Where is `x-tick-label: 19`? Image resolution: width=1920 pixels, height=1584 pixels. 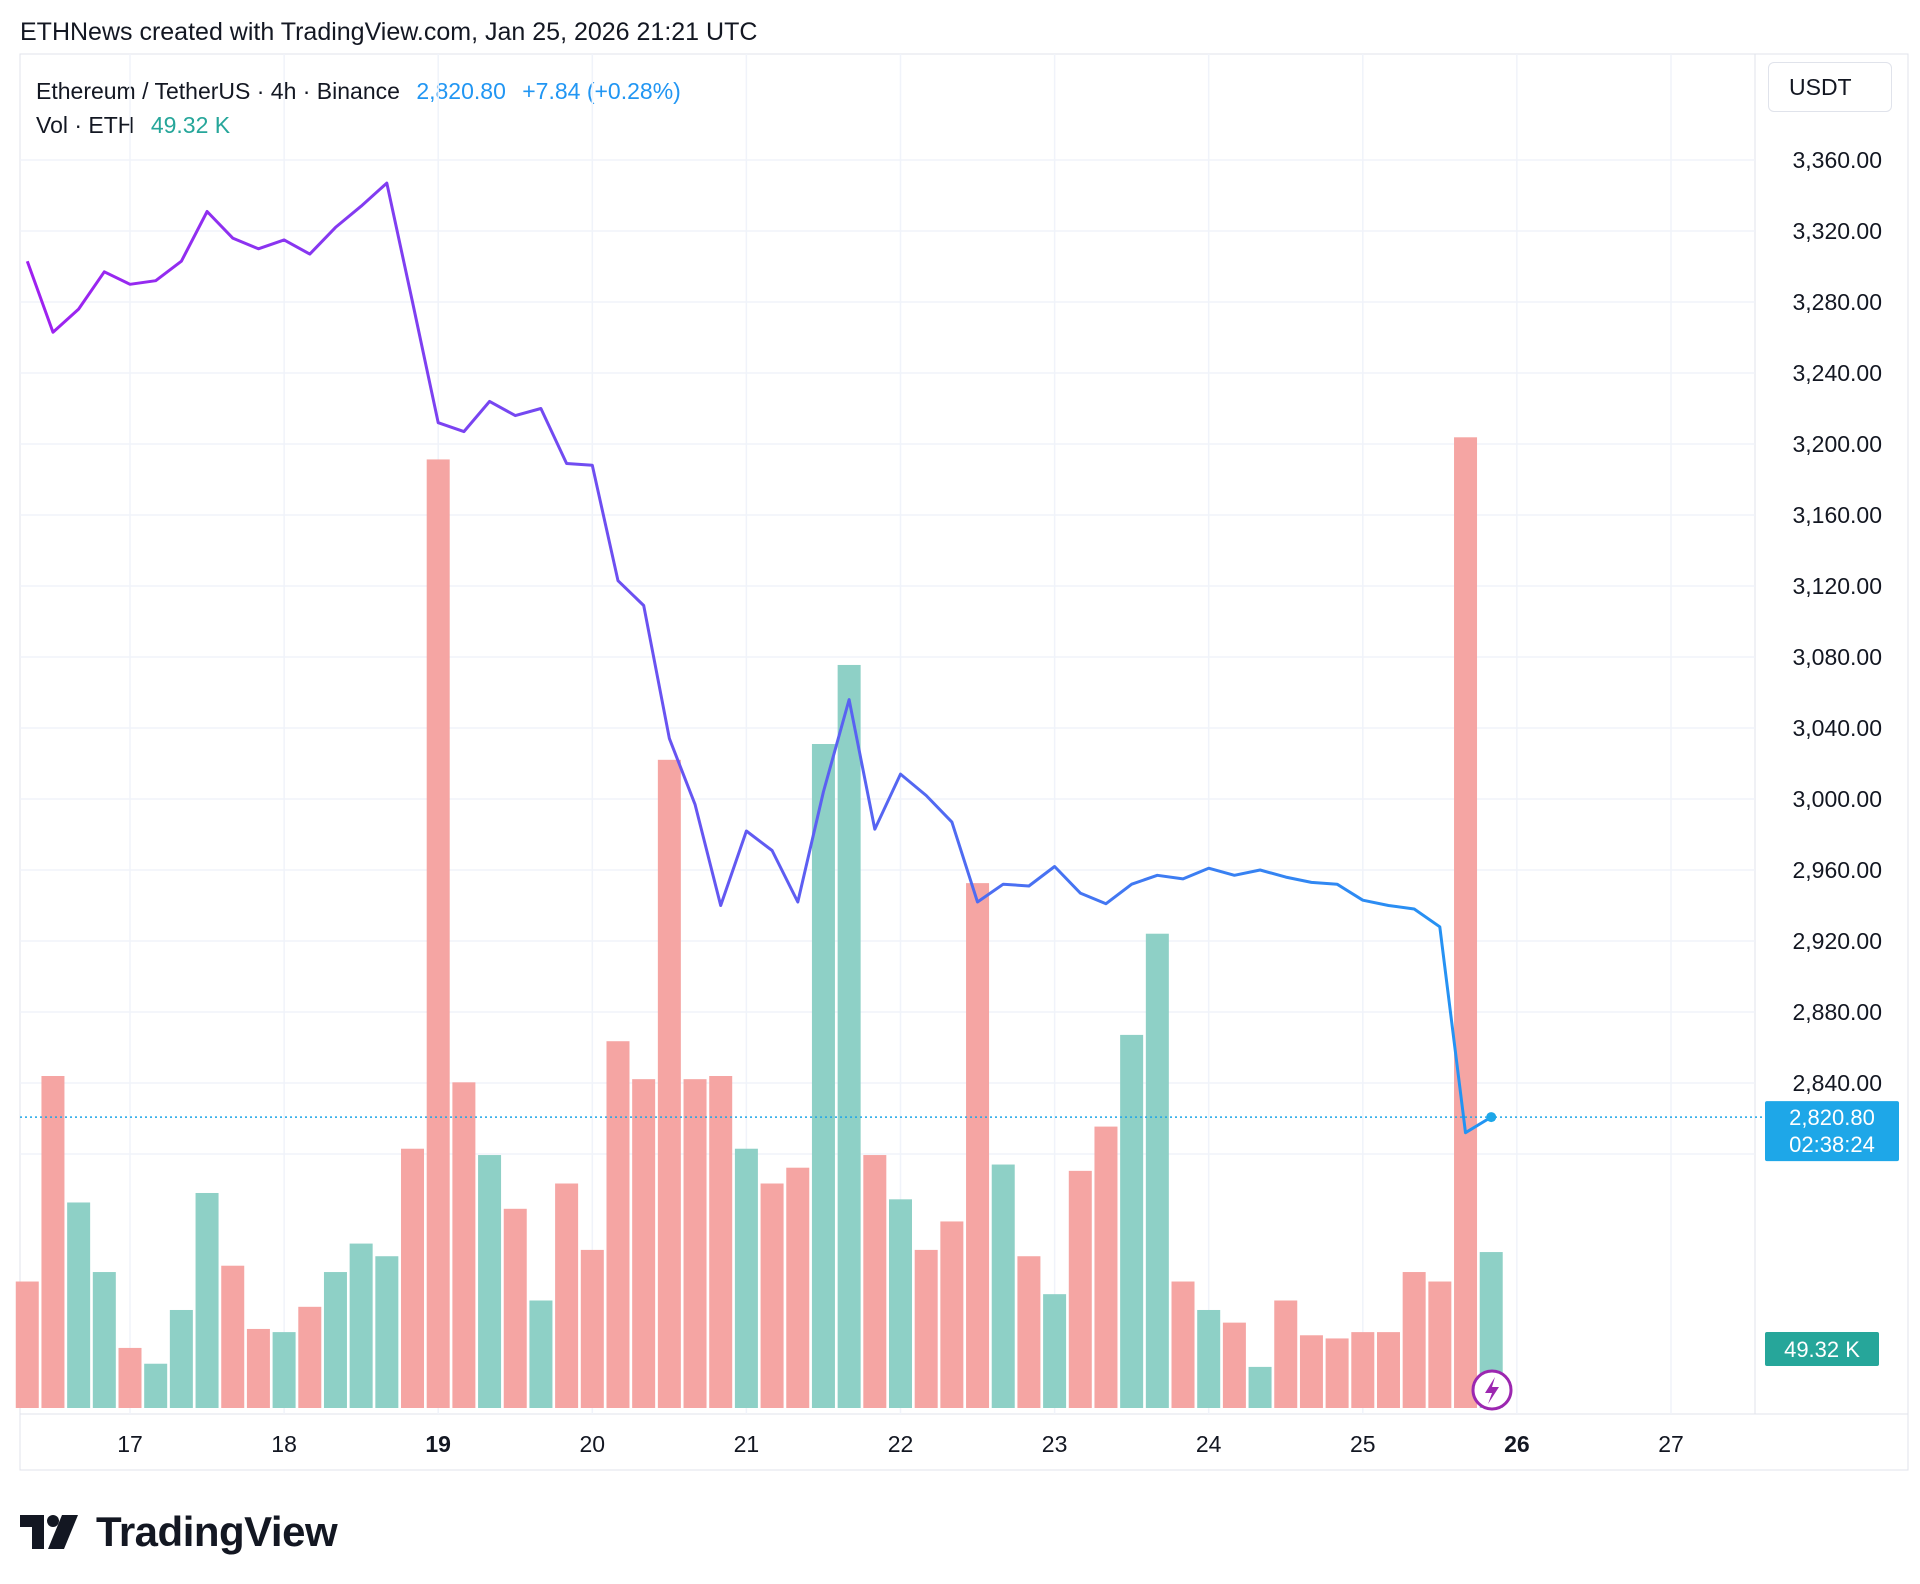
x-tick-label: 19 is located at coordinates (438, 1444).